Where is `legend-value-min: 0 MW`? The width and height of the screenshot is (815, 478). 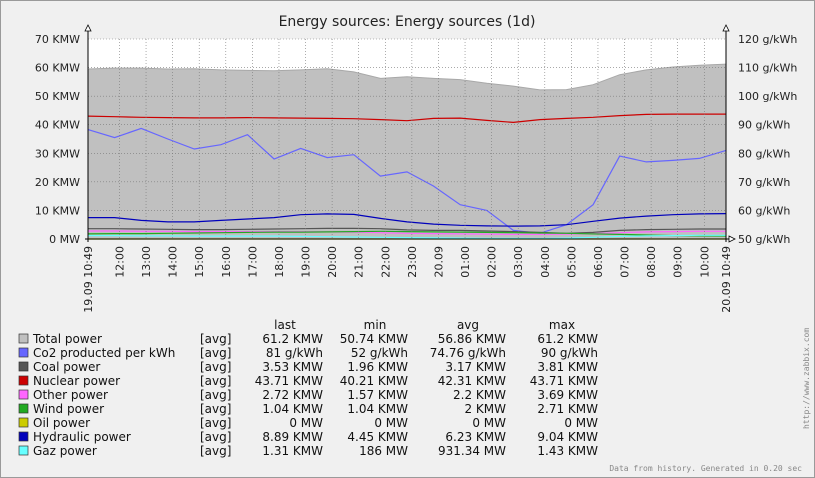
legend-value-min: 0 MW is located at coordinates (391, 423).